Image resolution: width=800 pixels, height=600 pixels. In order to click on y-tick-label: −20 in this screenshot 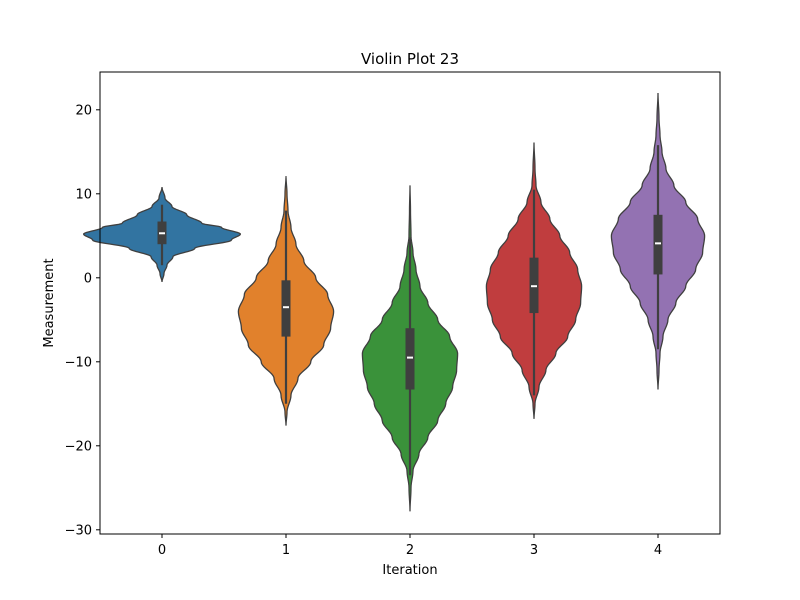, I will do `click(78, 446)`.